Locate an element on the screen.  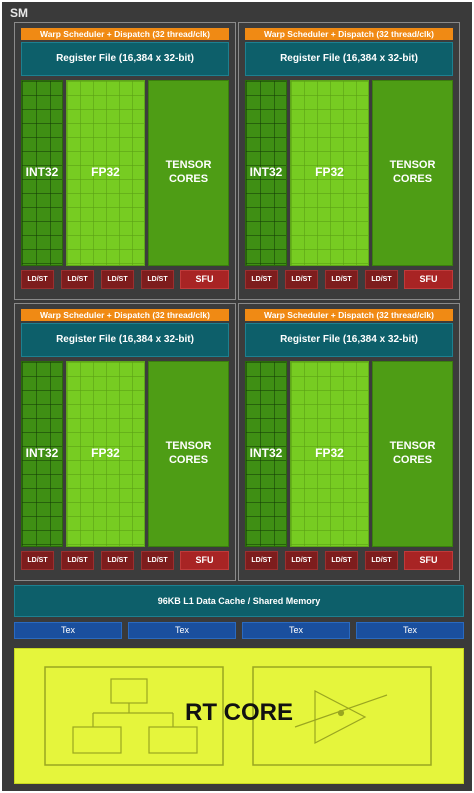
bvh-tree-icon is located at coordinates (135, 716).